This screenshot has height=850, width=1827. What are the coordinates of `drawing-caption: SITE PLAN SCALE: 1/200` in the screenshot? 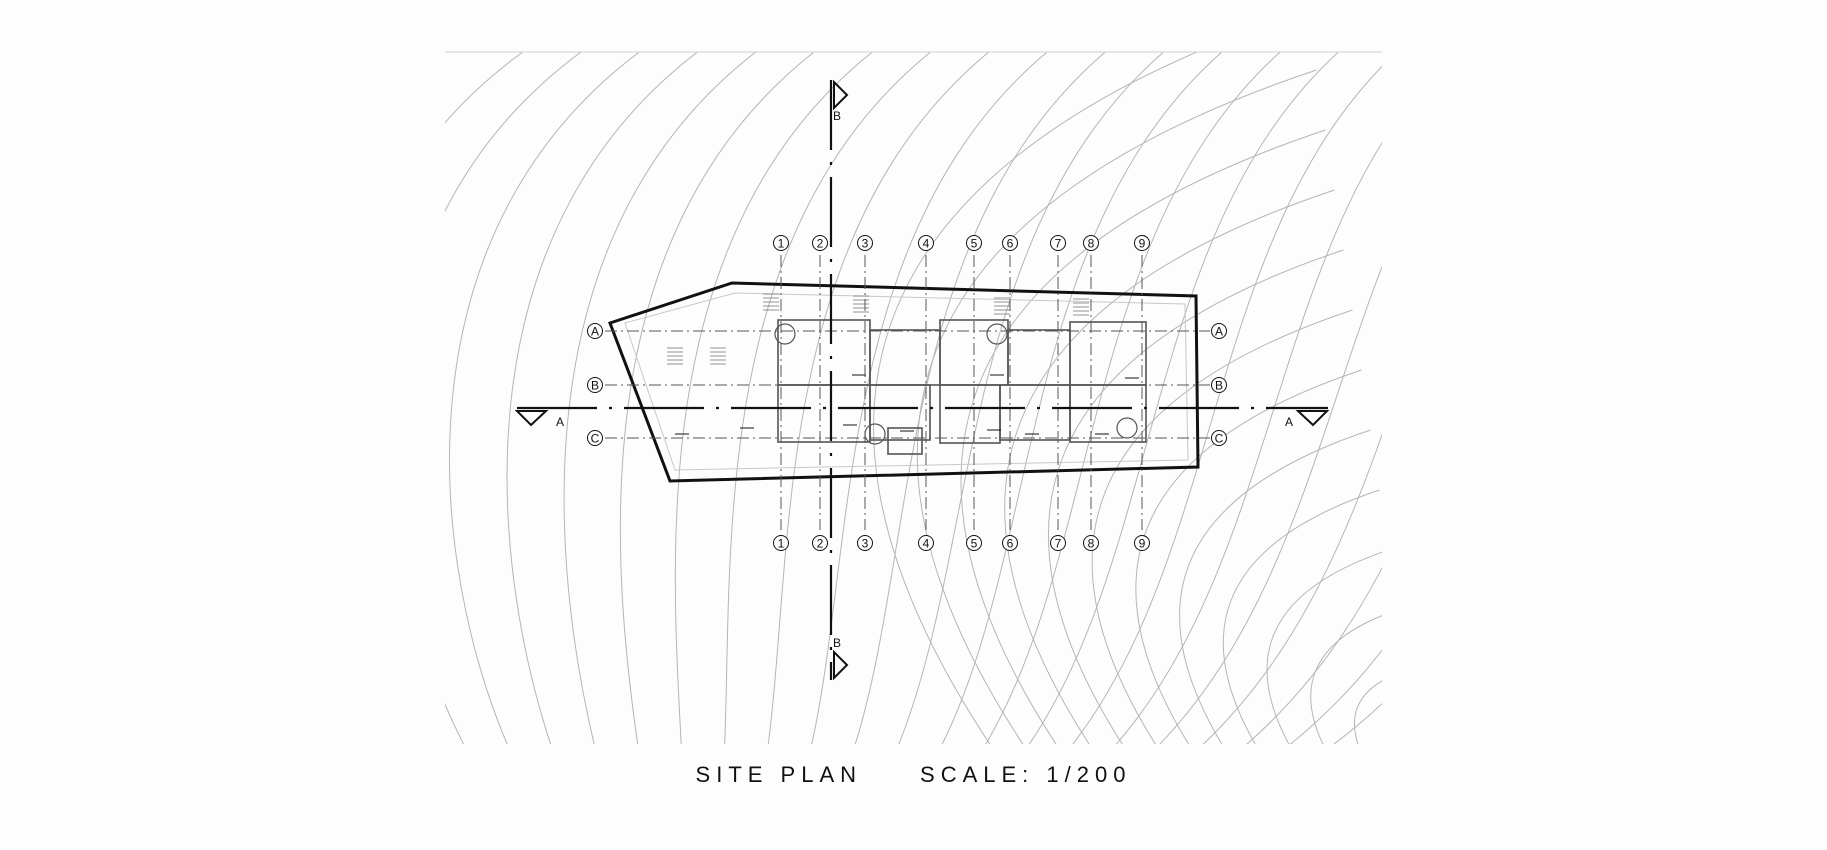 It's located at (913, 775).